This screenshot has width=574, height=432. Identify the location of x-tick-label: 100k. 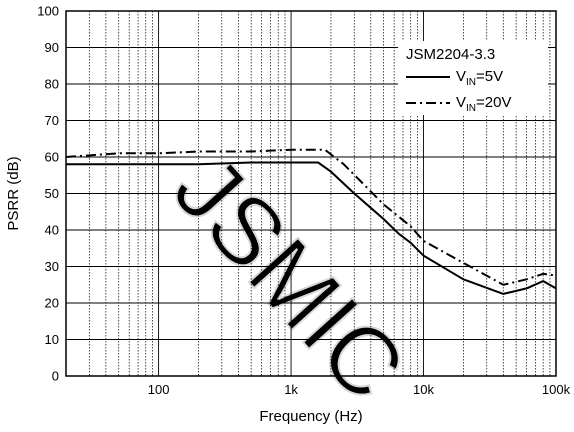
(556, 389).